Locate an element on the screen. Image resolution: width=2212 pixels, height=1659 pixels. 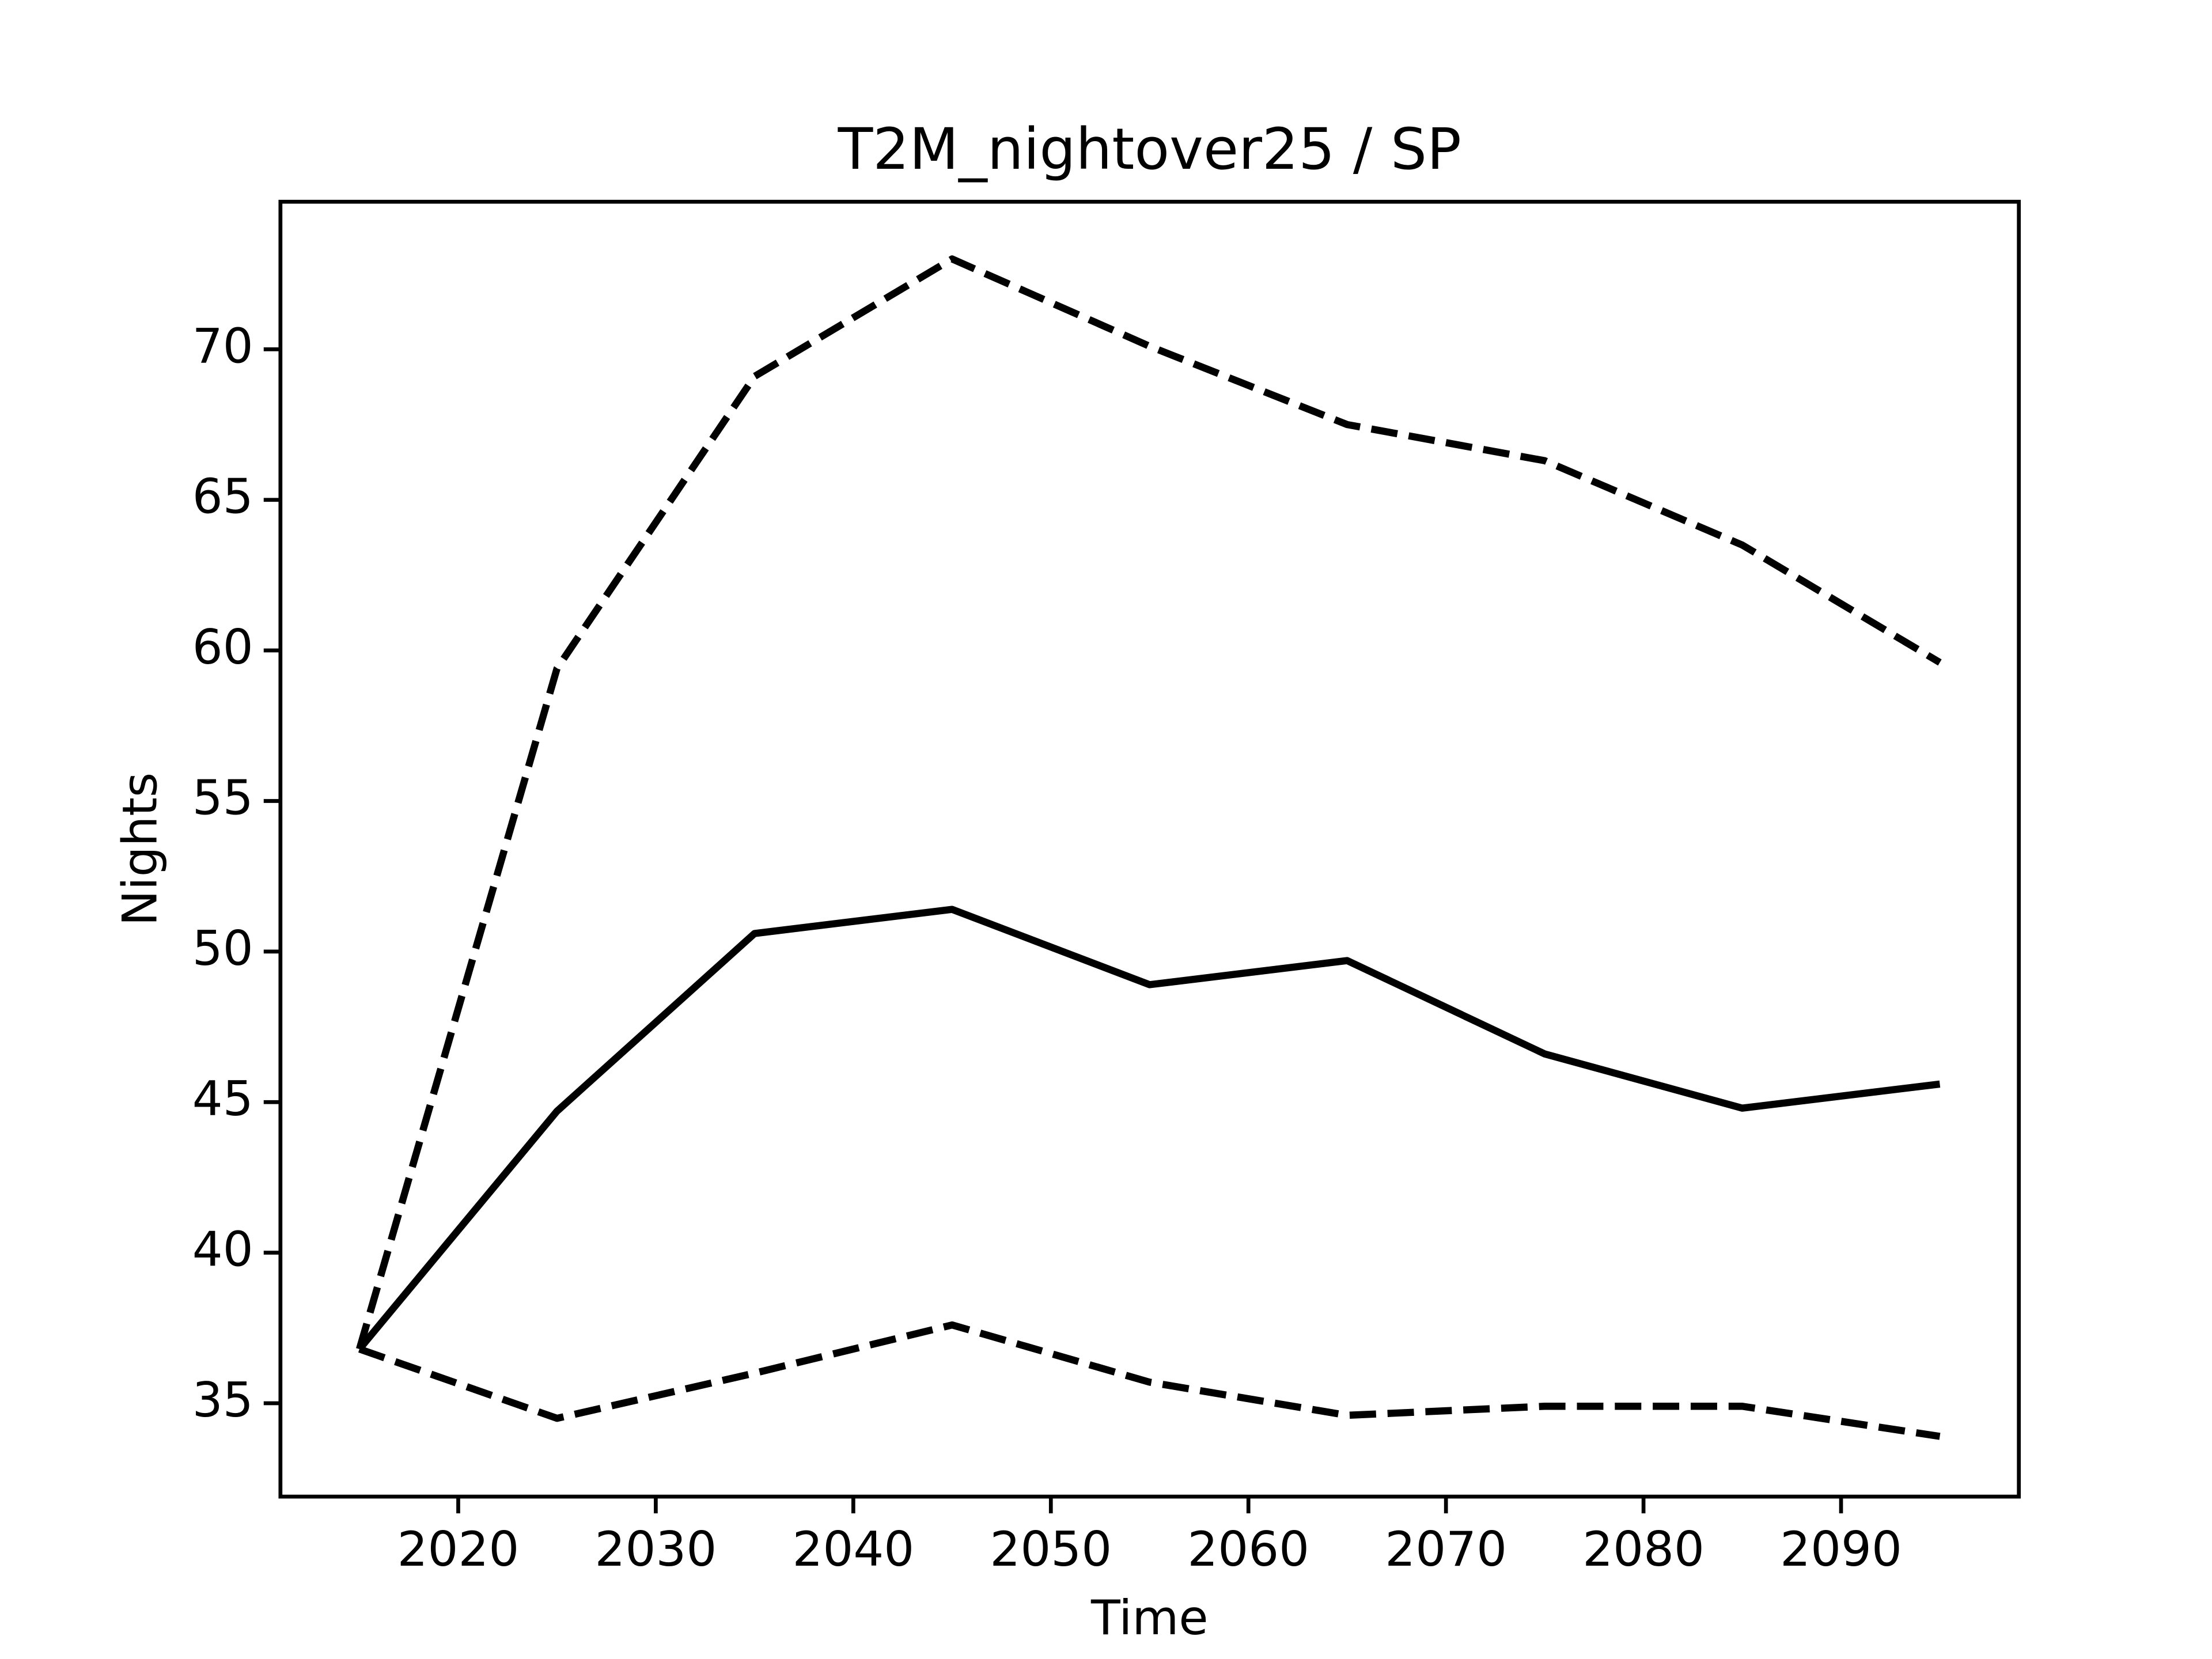
y-tick-label: 55 is located at coordinates (222, 797).